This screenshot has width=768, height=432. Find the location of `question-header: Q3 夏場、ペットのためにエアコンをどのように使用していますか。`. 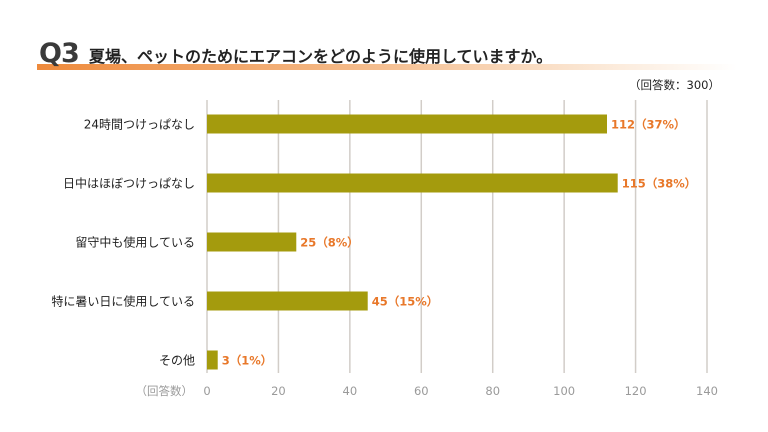

question-header: Q3 夏場、ペットのためにエアコンをどのように使用していますか。 is located at coordinates (387, 54).